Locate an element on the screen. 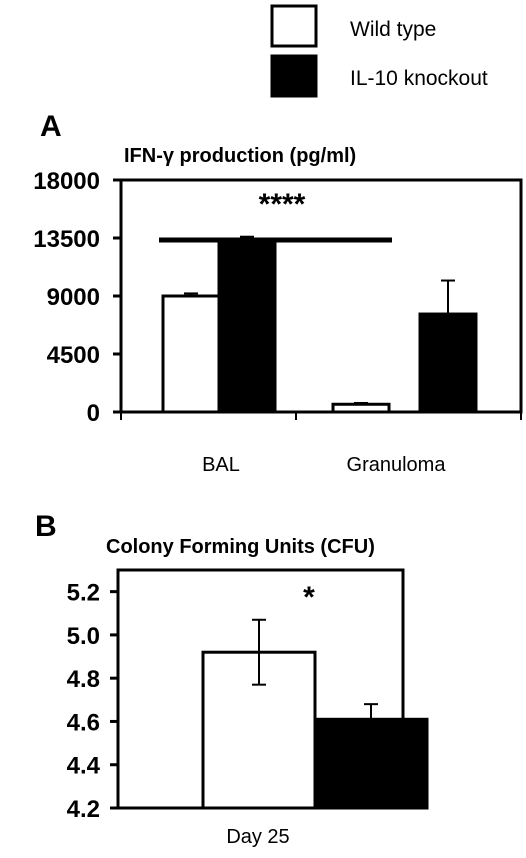 The image size is (526, 858). legend-swatch-il10-knockout is located at coordinates (294, 76).